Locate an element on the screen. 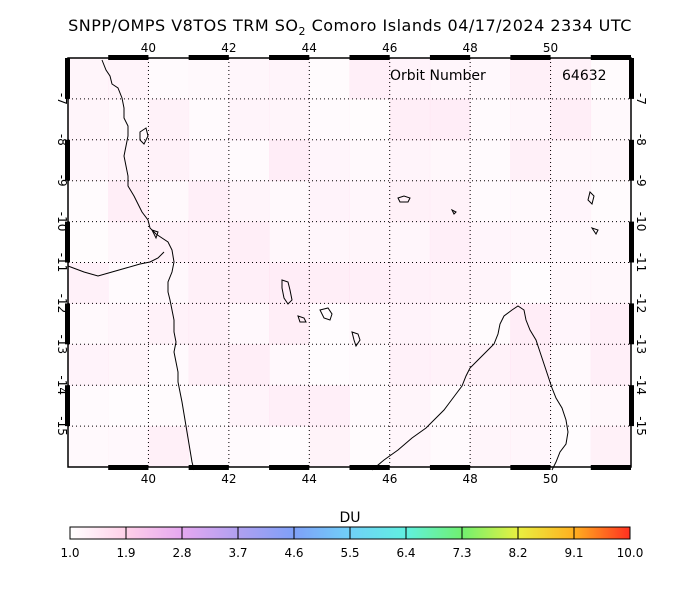 The width and height of the screenshot is (700, 600). island-mafia is located at coordinates (155, 234).